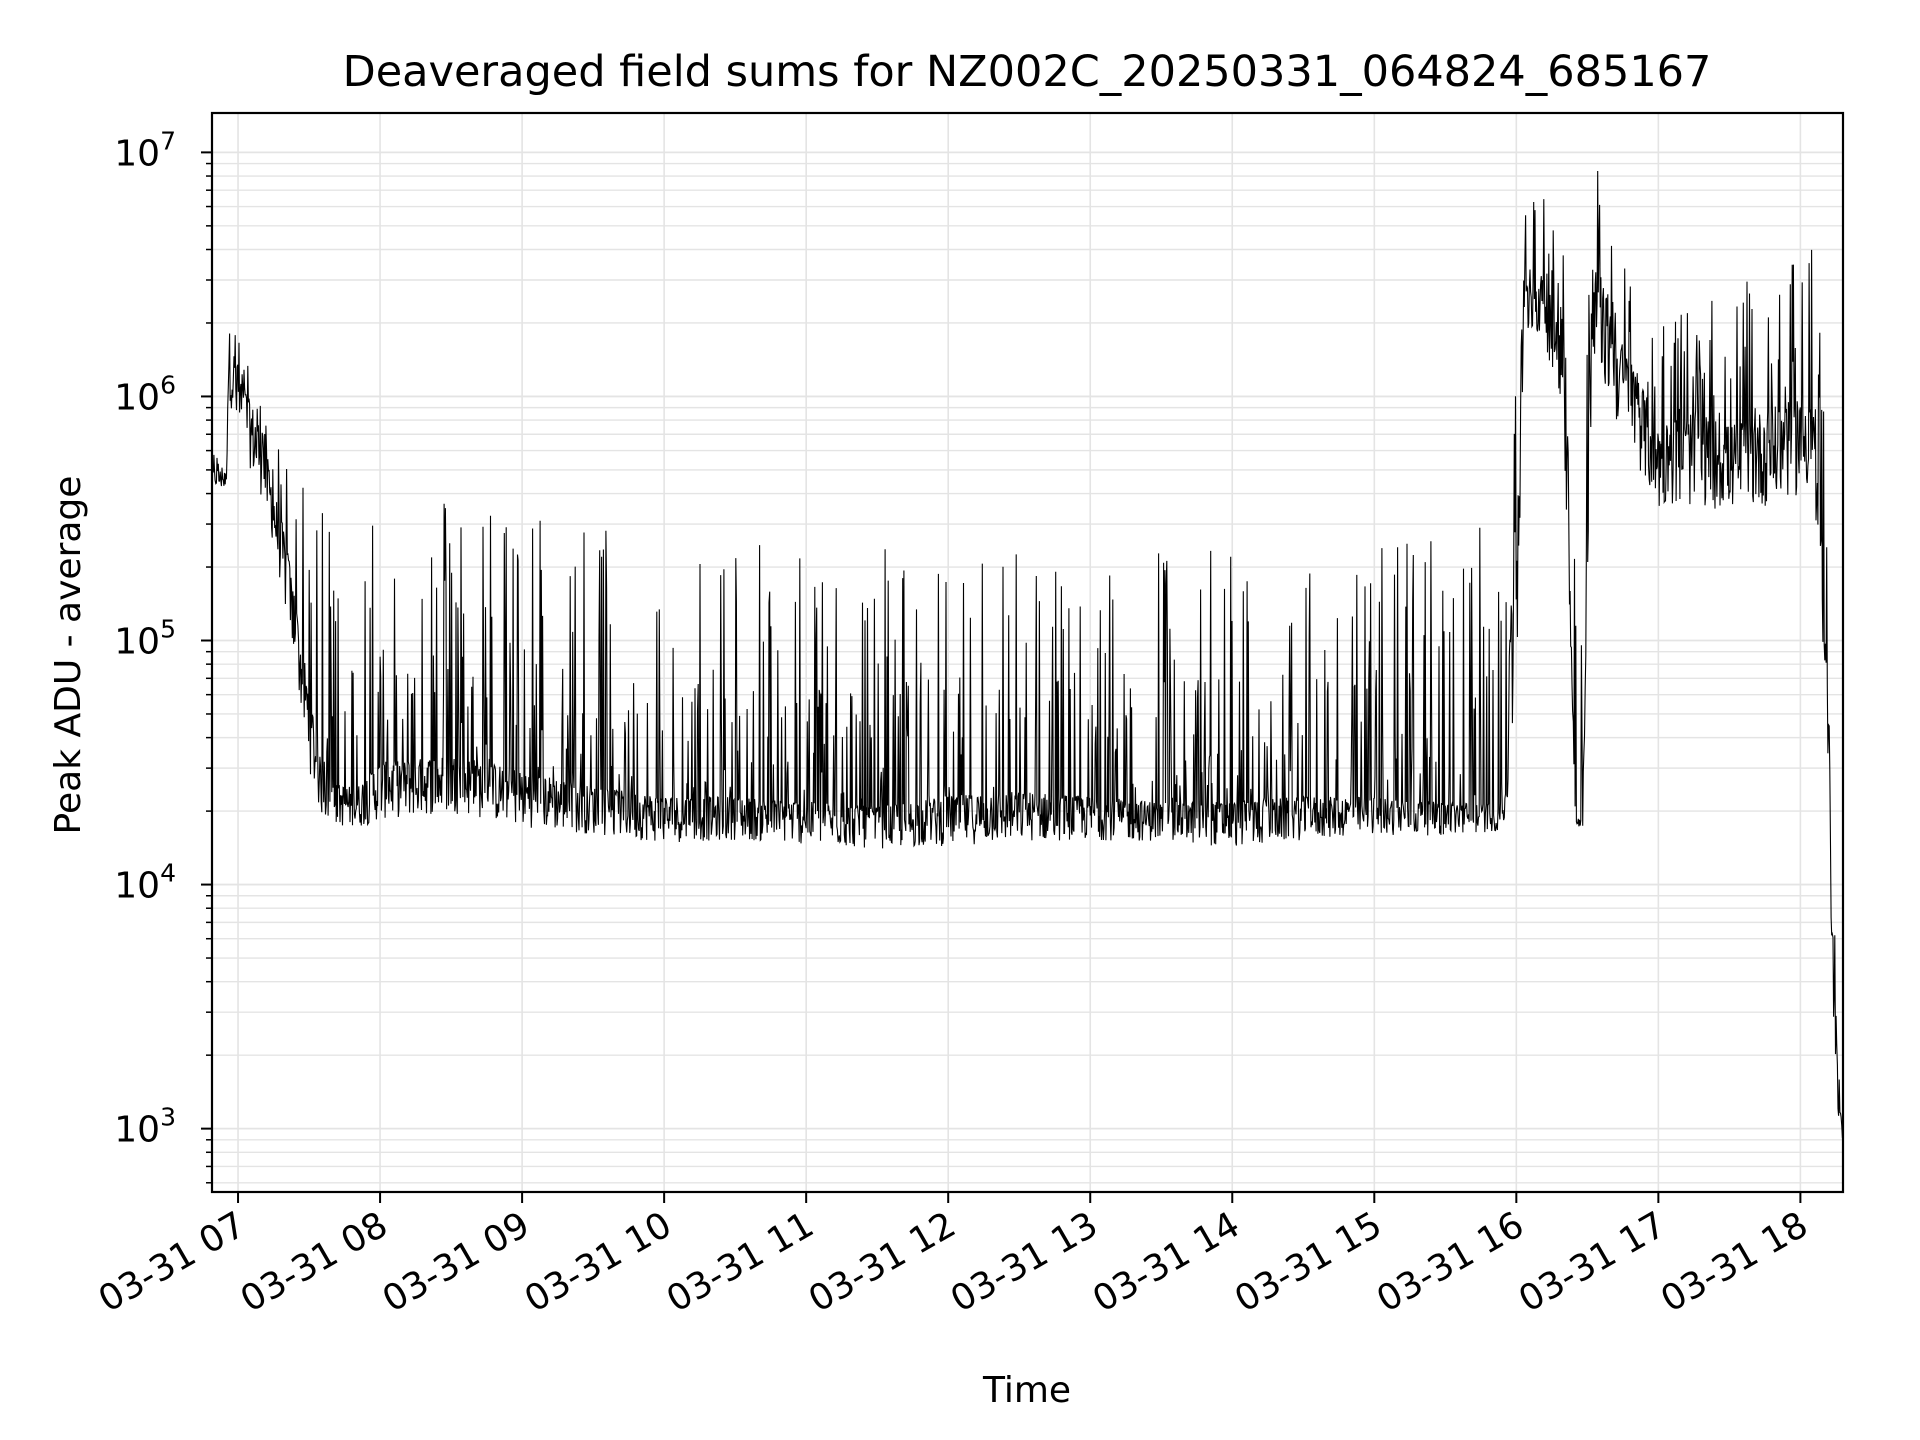 Image resolution: width=1920 pixels, height=1440 pixels. I want to click on y-tick-label: 10⁶, so click(145, 394).